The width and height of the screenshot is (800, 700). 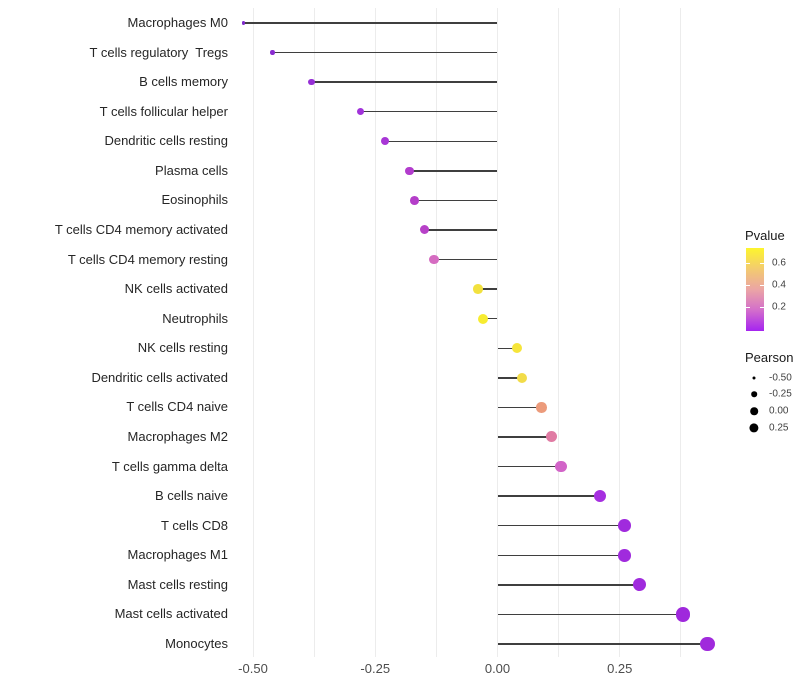 I want to click on pvalue-legend-title: Pvalue, so click(x=765, y=235).